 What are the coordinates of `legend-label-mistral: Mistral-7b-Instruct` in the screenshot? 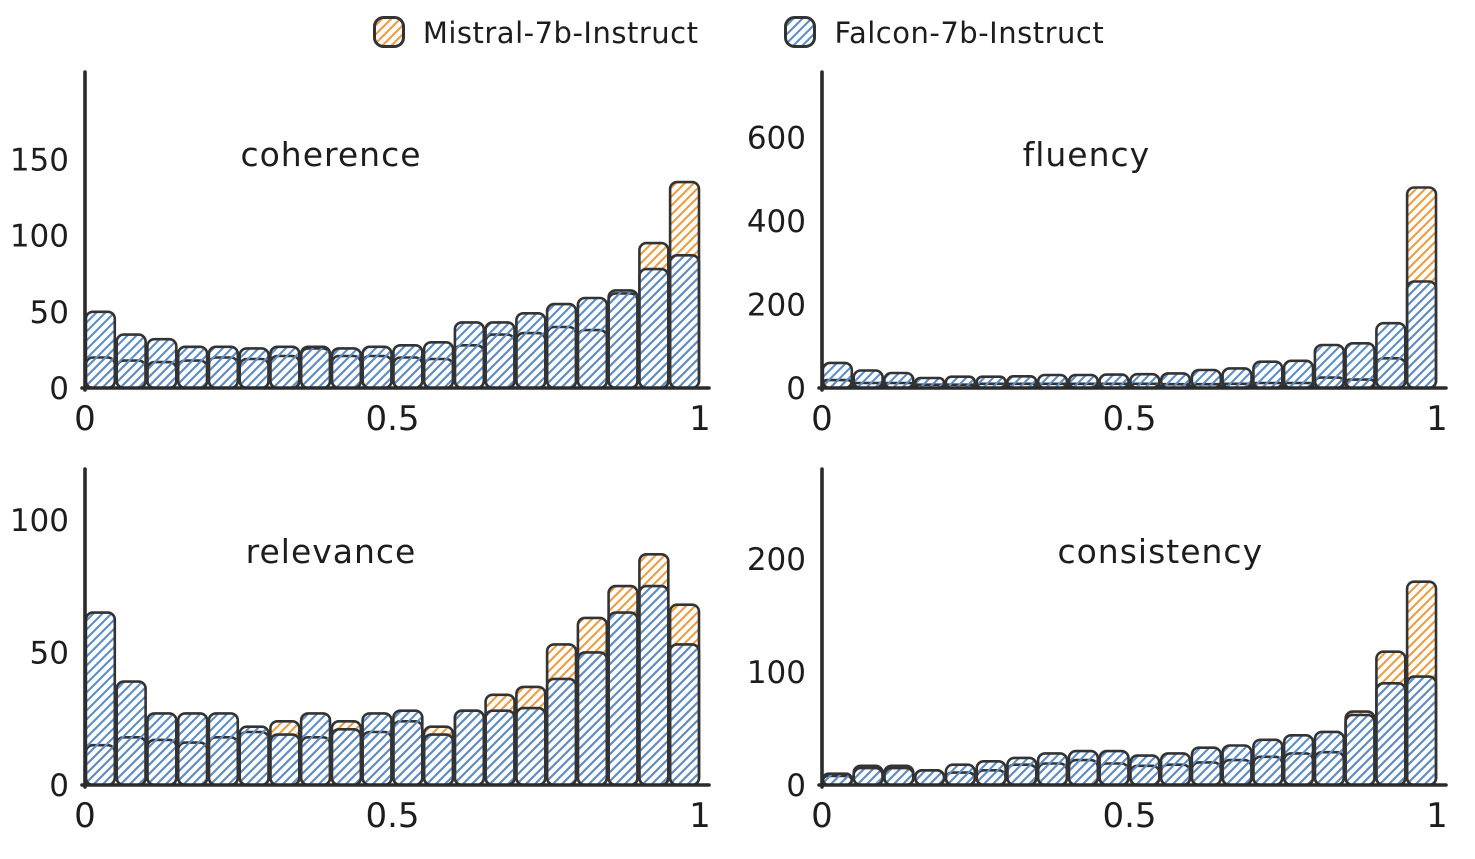 It's located at (560, 33).